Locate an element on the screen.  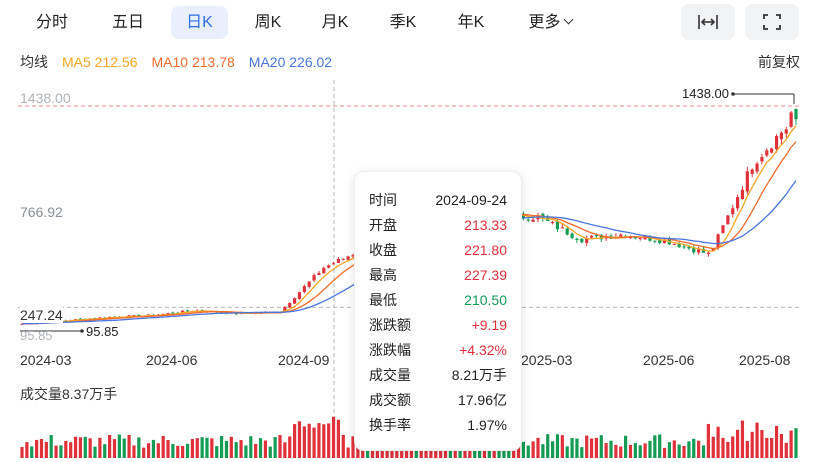
tab-quarterly-k: 季K is located at coordinates (403, 22).